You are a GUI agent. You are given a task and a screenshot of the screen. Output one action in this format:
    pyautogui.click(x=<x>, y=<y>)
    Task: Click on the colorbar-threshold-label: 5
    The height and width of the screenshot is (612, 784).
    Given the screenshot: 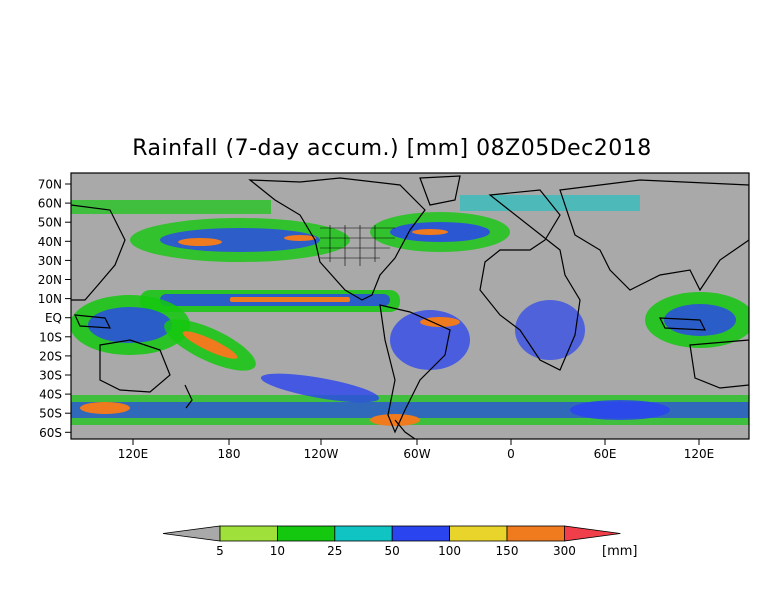 What is the action you would take?
    pyautogui.click(x=220, y=551)
    